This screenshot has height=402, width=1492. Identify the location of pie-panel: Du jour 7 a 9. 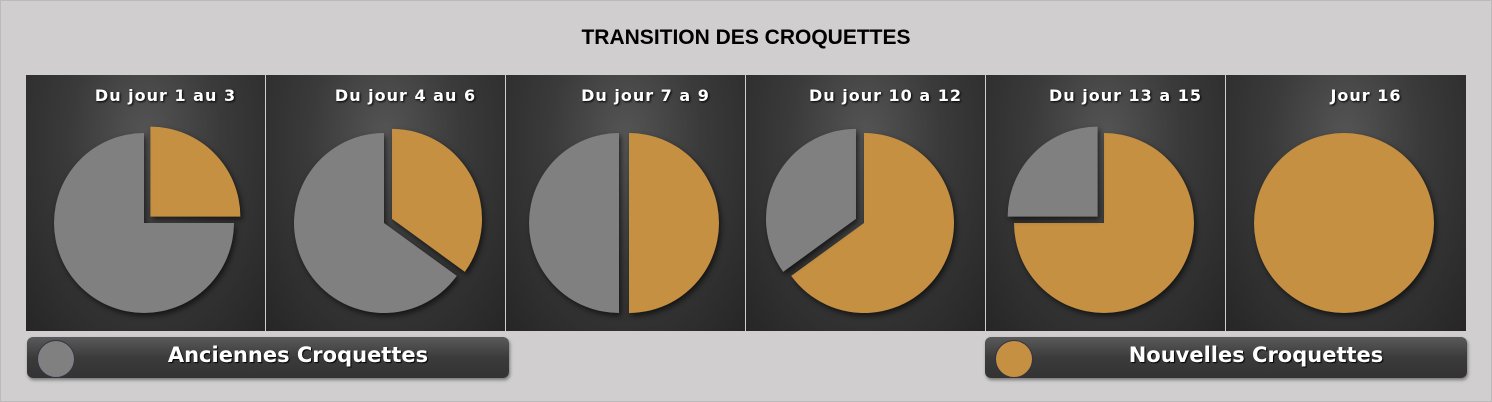
(626, 203).